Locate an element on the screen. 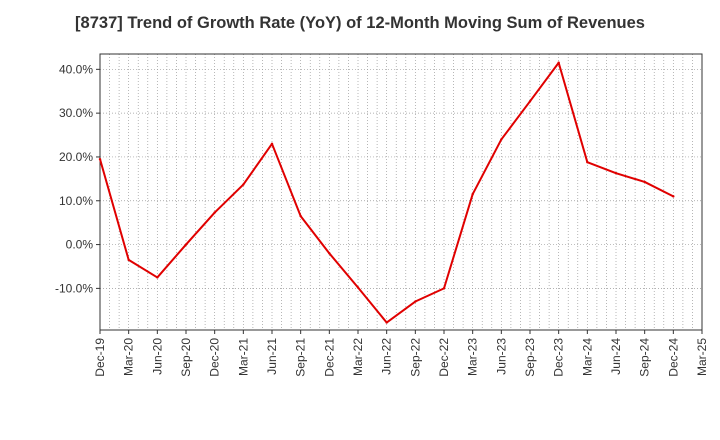 The width and height of the screenshot is (720, 440). y-tick-label: 40.0% is located at coordinates (76, 69).